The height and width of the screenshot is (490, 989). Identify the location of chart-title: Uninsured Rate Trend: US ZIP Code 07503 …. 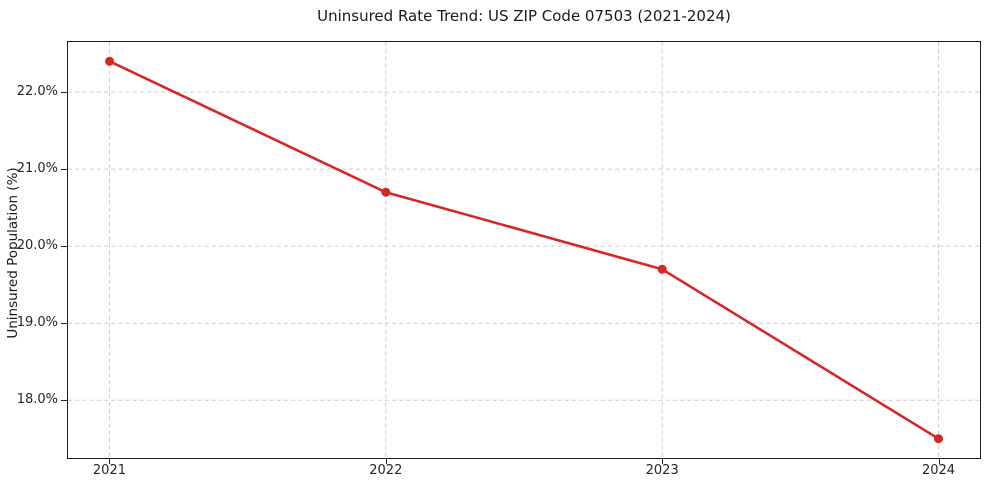
(524, 16).